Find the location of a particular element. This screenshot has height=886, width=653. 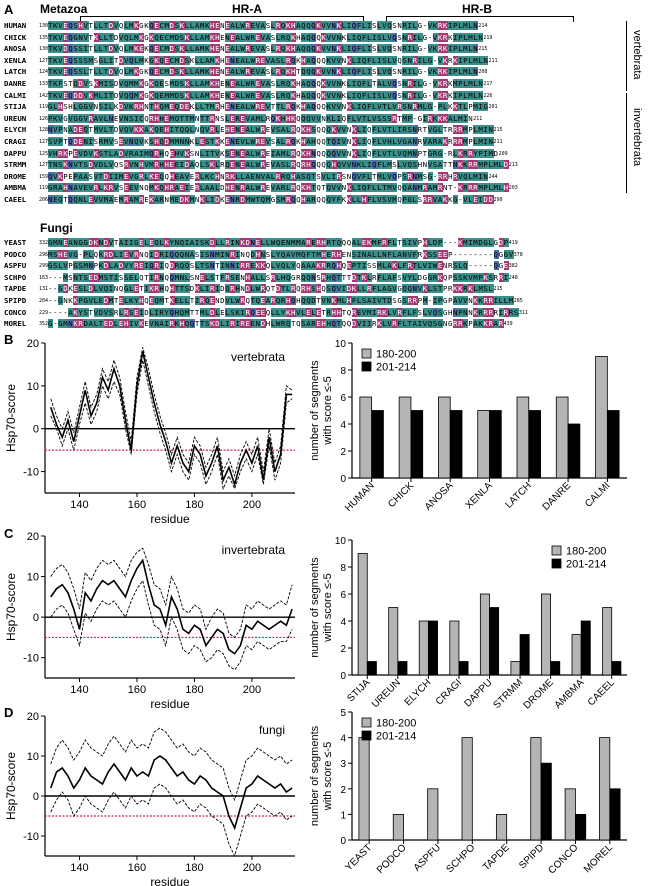

species-name: CRAGI is located at coordinates (15, 141).